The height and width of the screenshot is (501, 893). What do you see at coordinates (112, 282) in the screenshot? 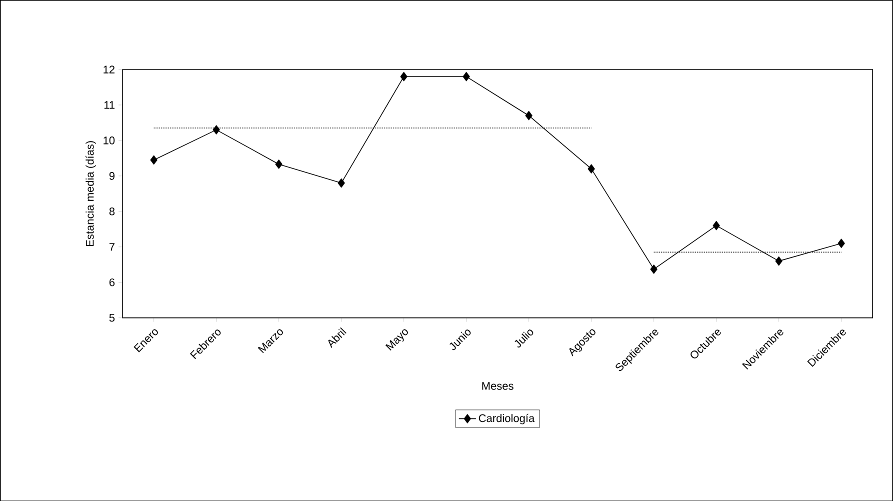
I see `y-tick-label: 6` at bounding box center [112, 282].